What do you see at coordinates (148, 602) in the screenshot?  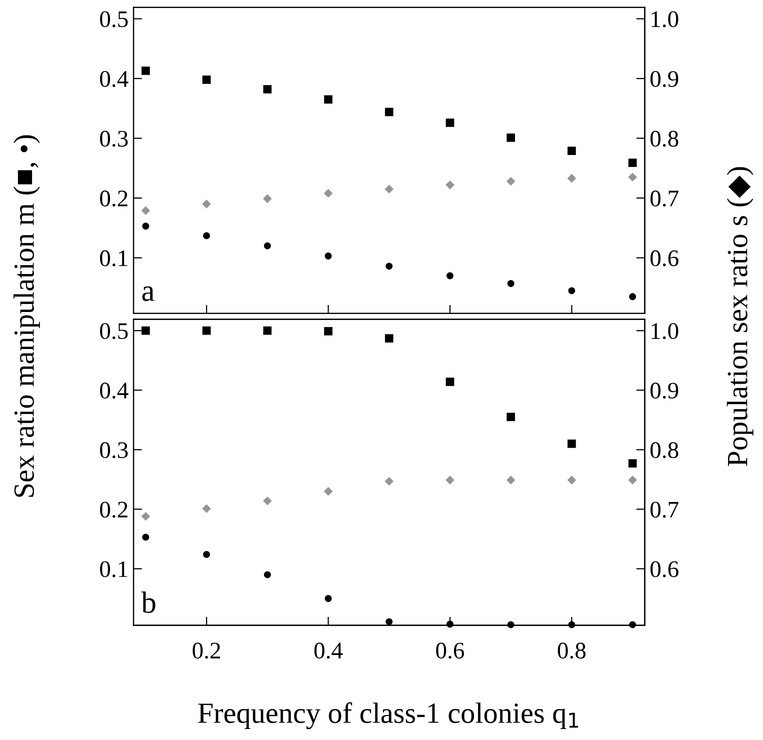 I see `annotation: b` at bounding box center [148, 602].